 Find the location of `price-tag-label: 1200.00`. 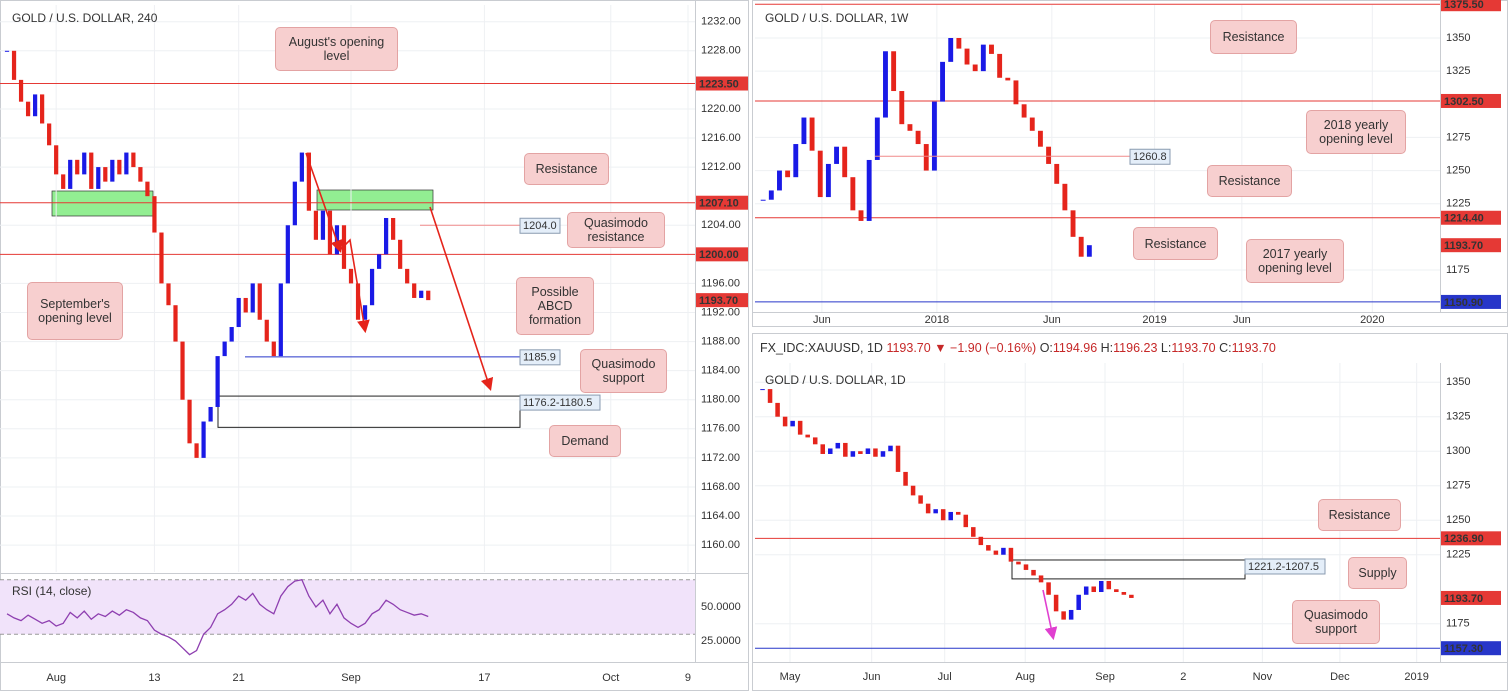

price-tag-label: 1200.00 is located at coordinates (719, 255).